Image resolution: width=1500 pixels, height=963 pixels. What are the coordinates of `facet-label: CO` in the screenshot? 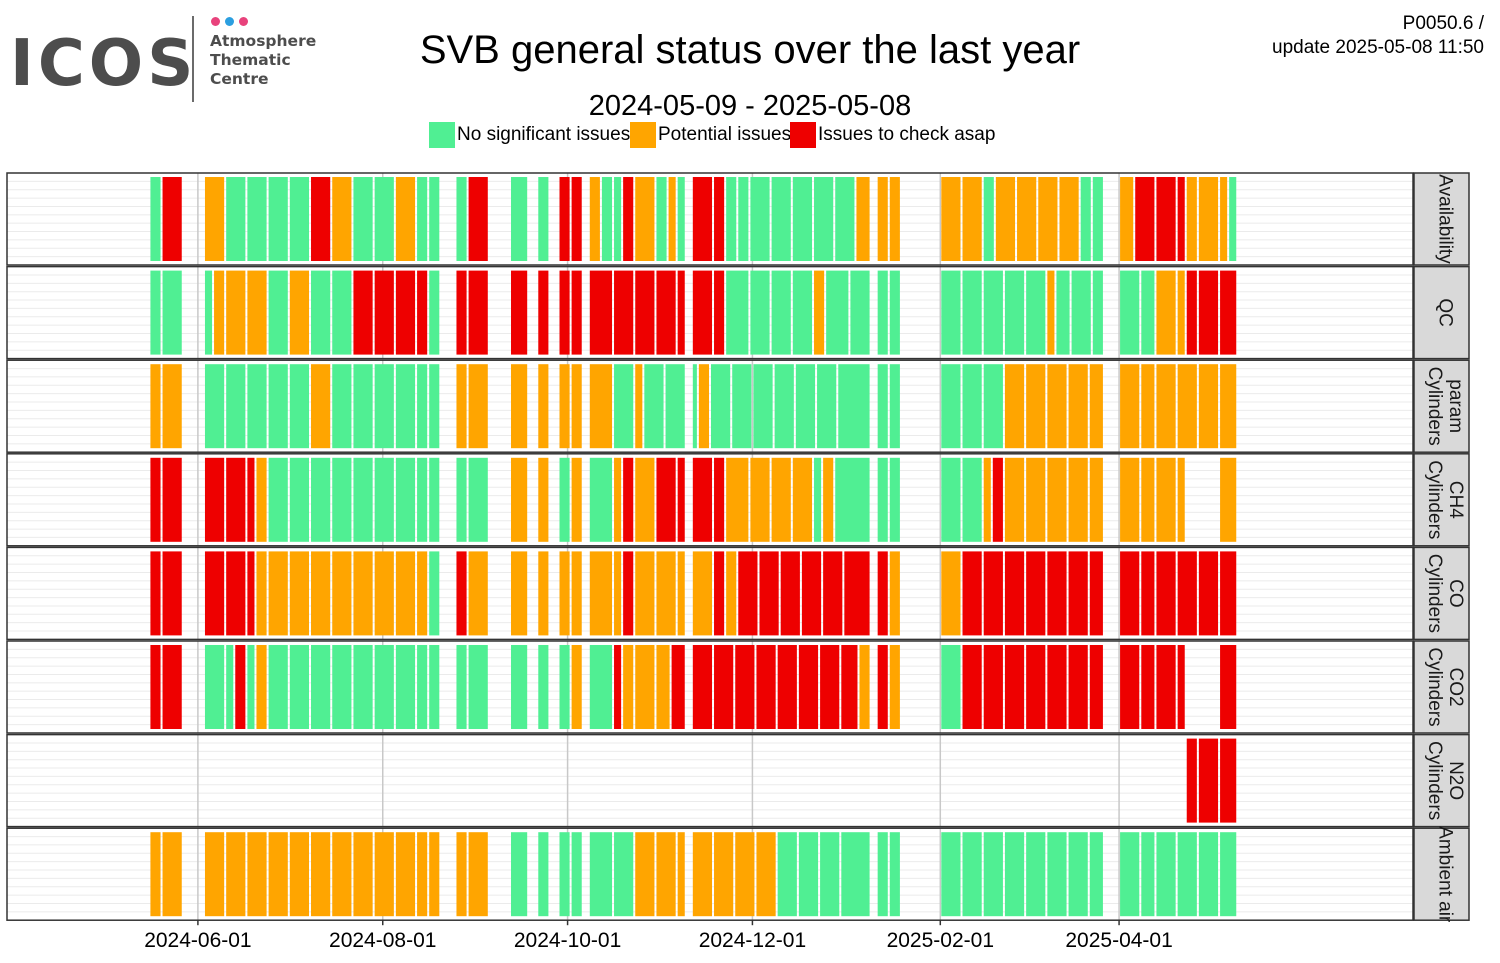 It's located at (1455, 593).